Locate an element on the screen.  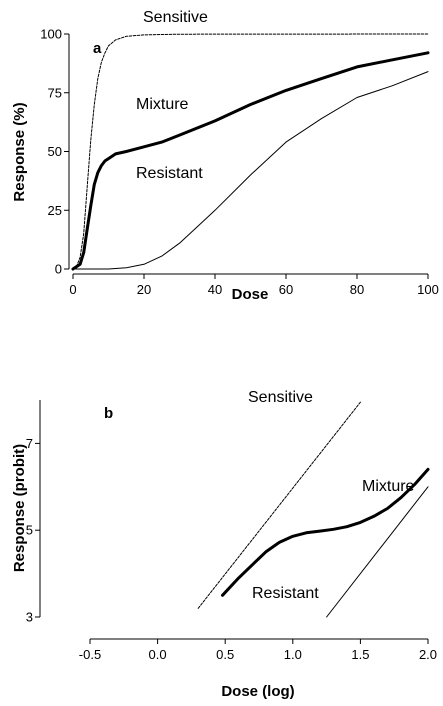
panel-a-y-tick-label: 0 is located at coordinates (58, 269).